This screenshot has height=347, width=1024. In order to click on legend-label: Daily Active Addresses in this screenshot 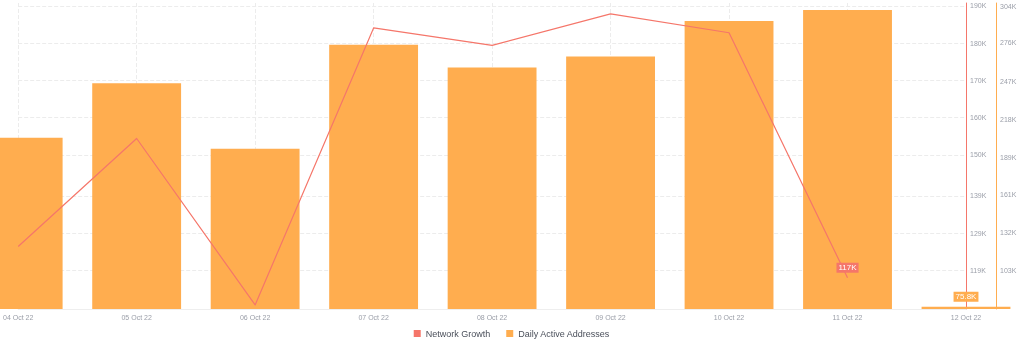, I will do `click(564, 333)`.